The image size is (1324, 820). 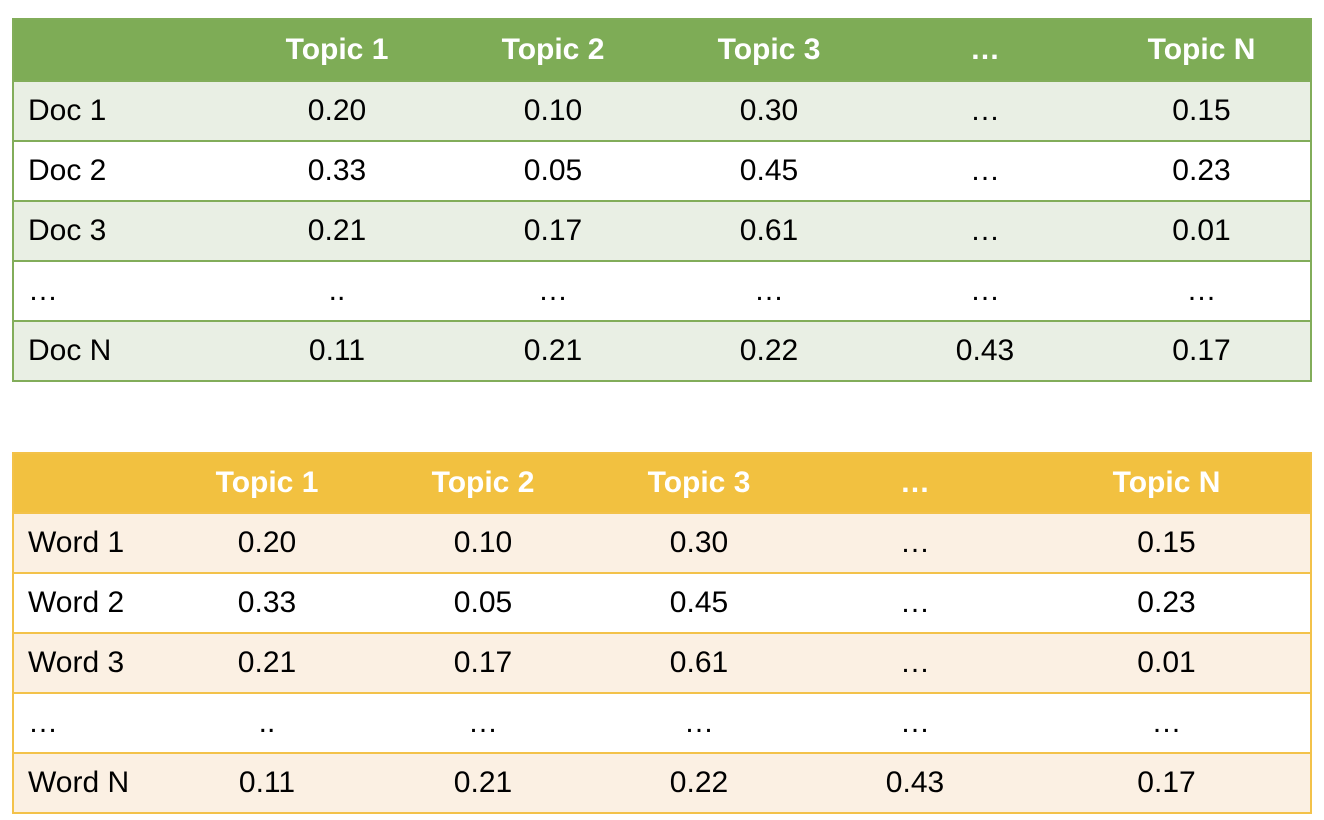 I want to click on row-label: Word N, so click(x=79, y=782).